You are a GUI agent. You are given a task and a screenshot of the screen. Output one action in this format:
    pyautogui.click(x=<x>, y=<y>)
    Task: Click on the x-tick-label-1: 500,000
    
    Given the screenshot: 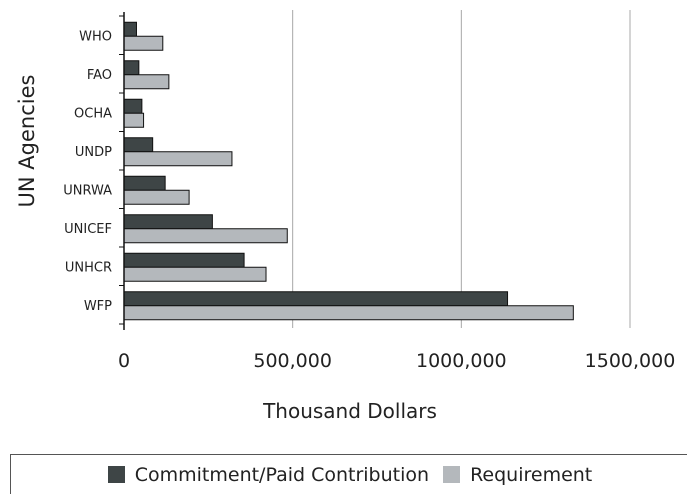 What is the action you would take?
    pyautogui.click(x=292, y=361)
    